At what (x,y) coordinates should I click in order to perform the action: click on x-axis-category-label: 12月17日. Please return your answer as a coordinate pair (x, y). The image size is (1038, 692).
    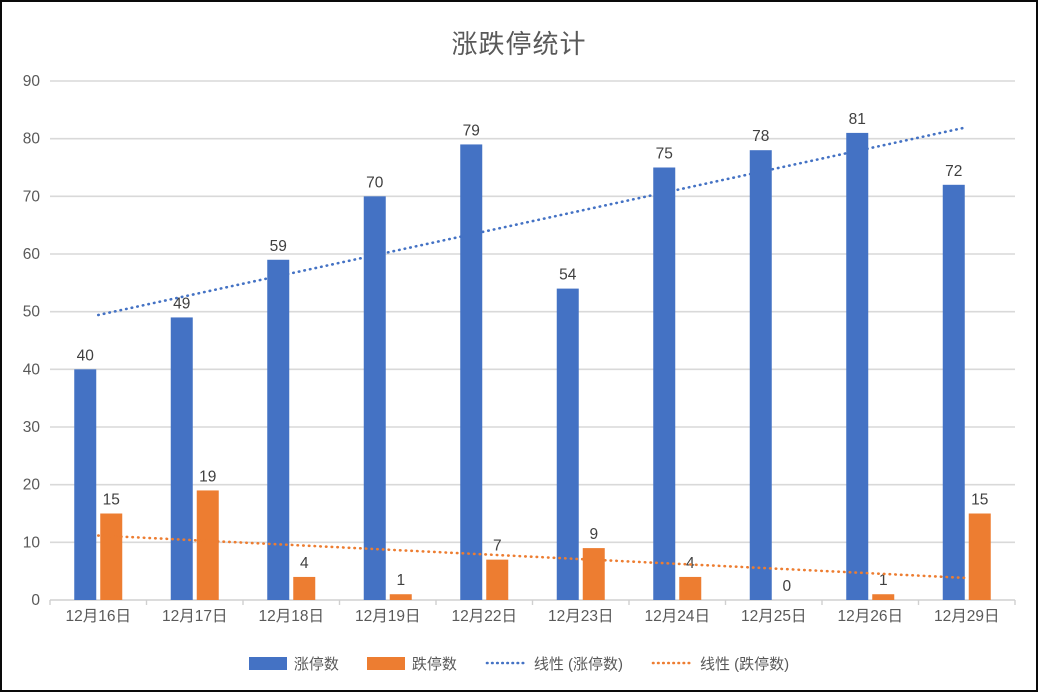
    Looking at the image, I should click on (194, 616).